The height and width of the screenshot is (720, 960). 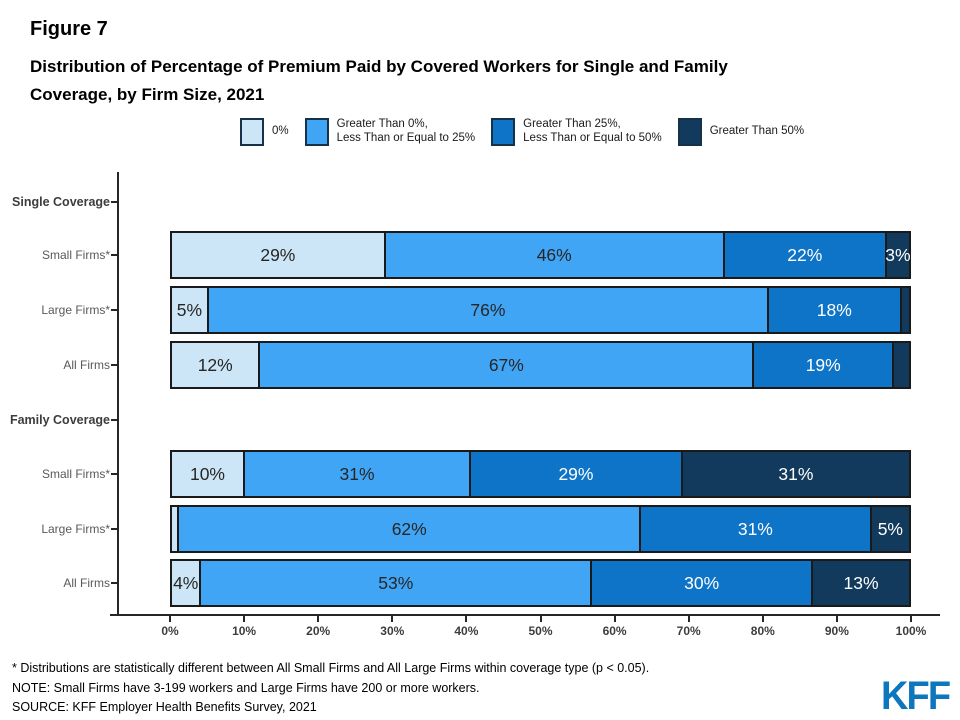 I want to click on legend-item: Greater Than 50%, so click(x=741, y=132).